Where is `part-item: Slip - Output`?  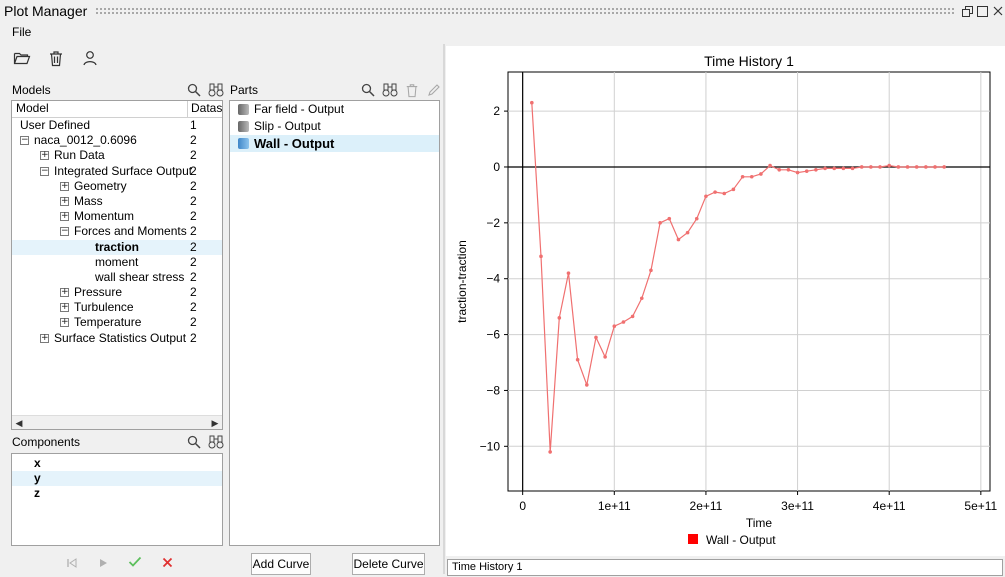 part-item: Slip - Output is located at coordinates (334, 126).